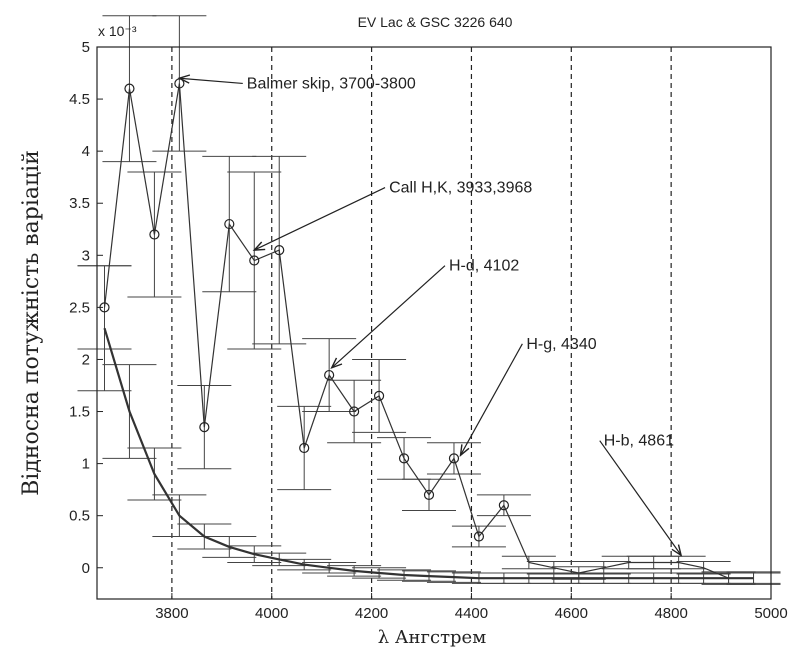 This screenshot has height=655, width=799. I want to click on y-tick-label: 3.5, so click(79, 203).